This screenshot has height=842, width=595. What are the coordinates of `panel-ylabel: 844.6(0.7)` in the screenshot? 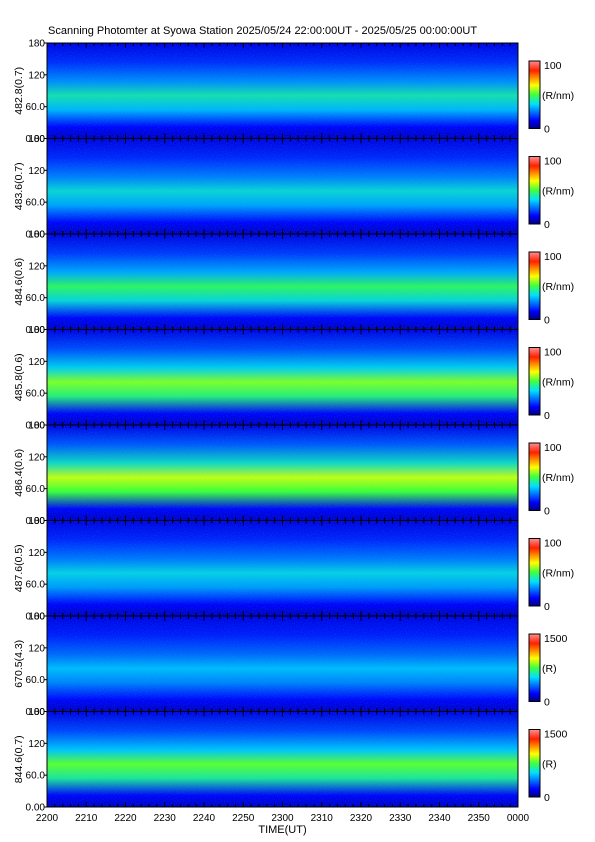 It's located at (19, 759).